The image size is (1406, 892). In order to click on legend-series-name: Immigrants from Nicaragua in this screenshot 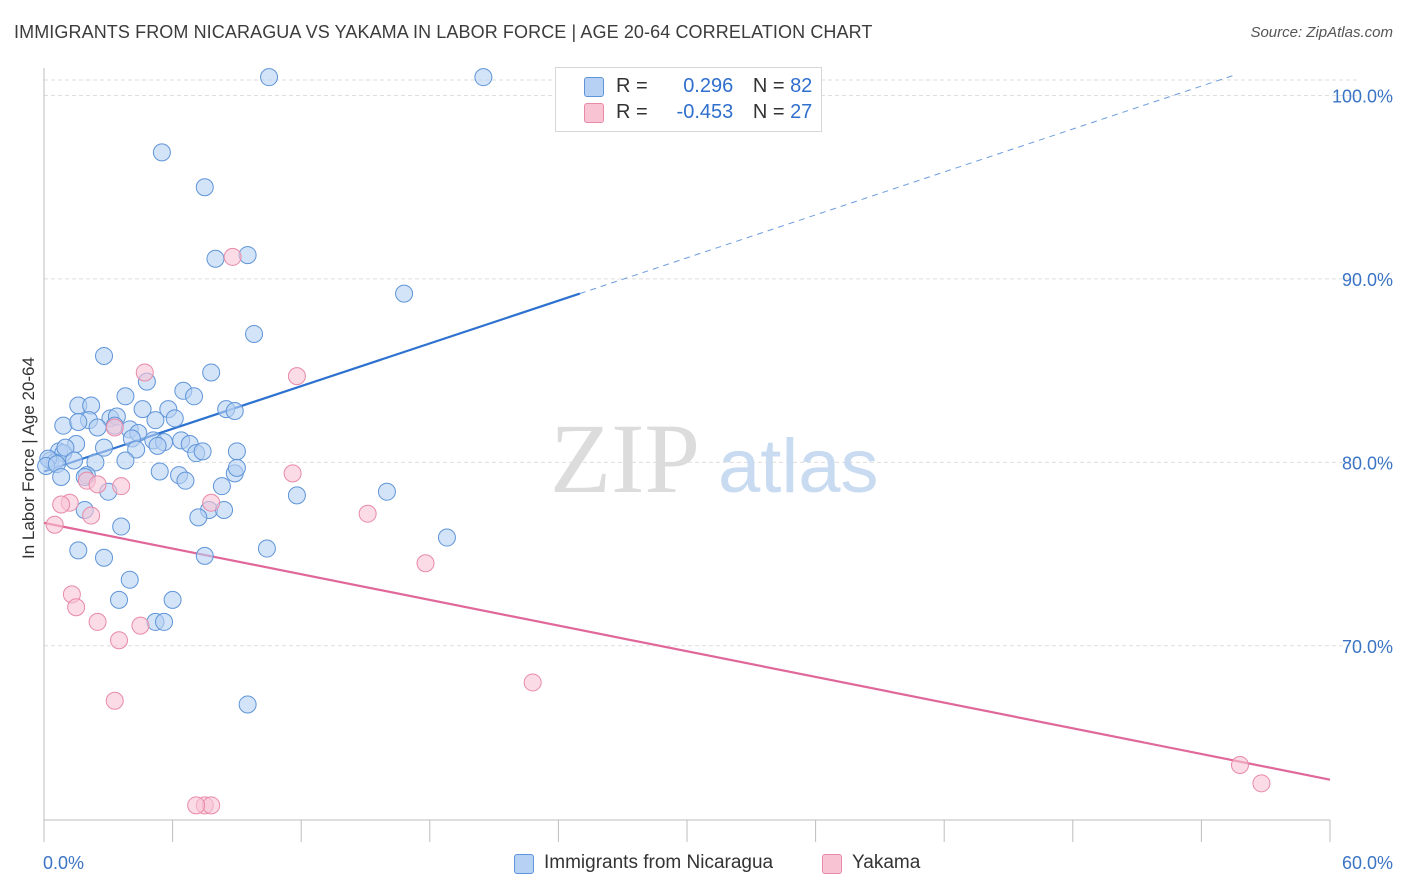, I will do `click(659, 862)`.